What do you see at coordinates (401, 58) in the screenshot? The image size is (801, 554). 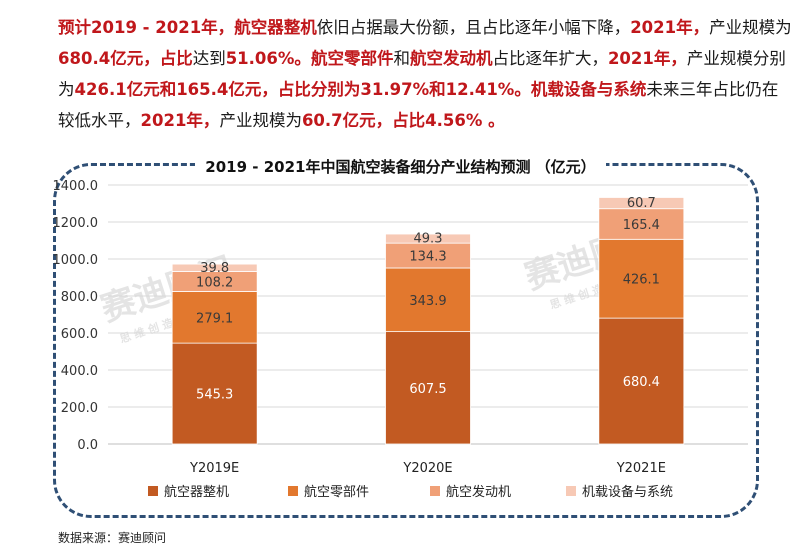 I see `paragraph-segment: 和` at bounding box center [401, 58].